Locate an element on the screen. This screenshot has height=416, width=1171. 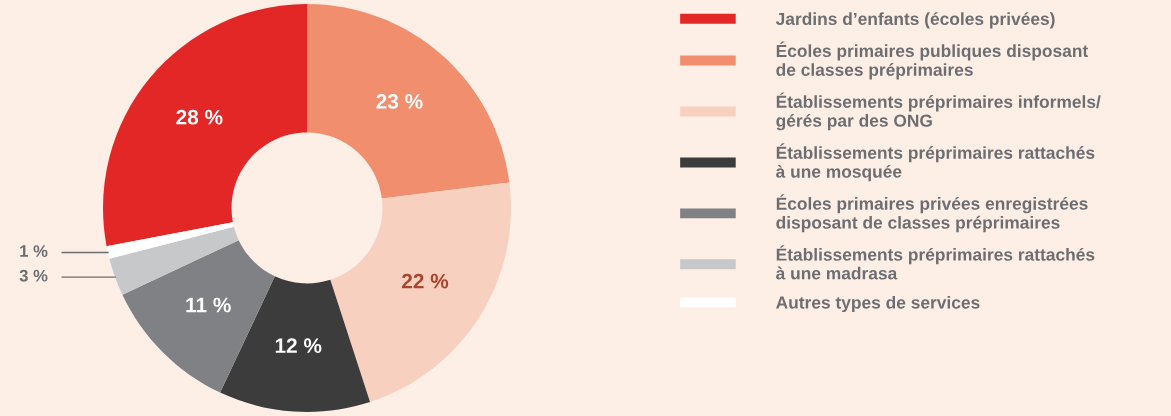
data-label: 23 % is located at coordinates (399, 101).